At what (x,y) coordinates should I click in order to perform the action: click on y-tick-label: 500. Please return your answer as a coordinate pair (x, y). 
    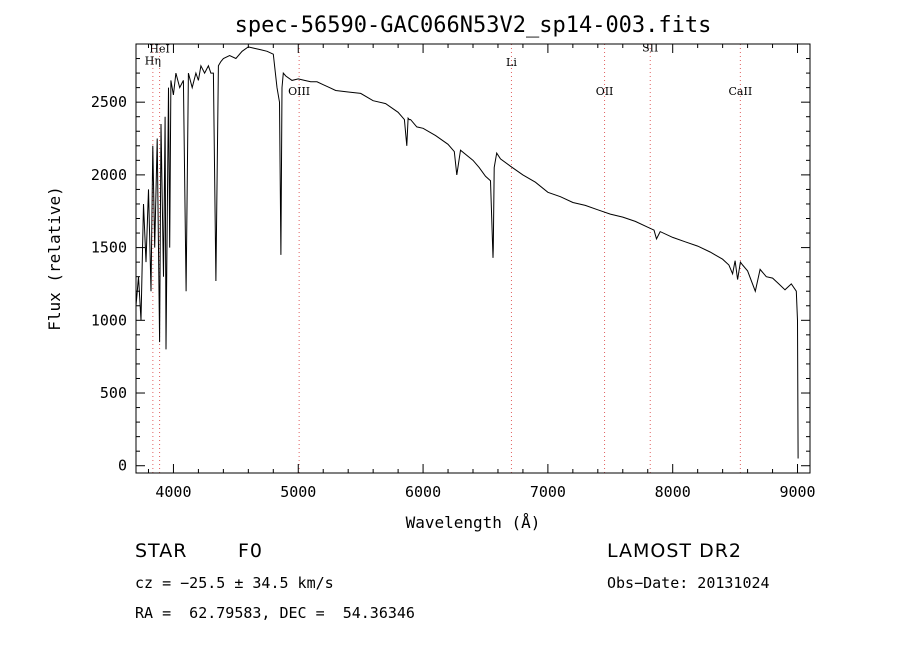
    Looking at the image, I should click on (113, 393).